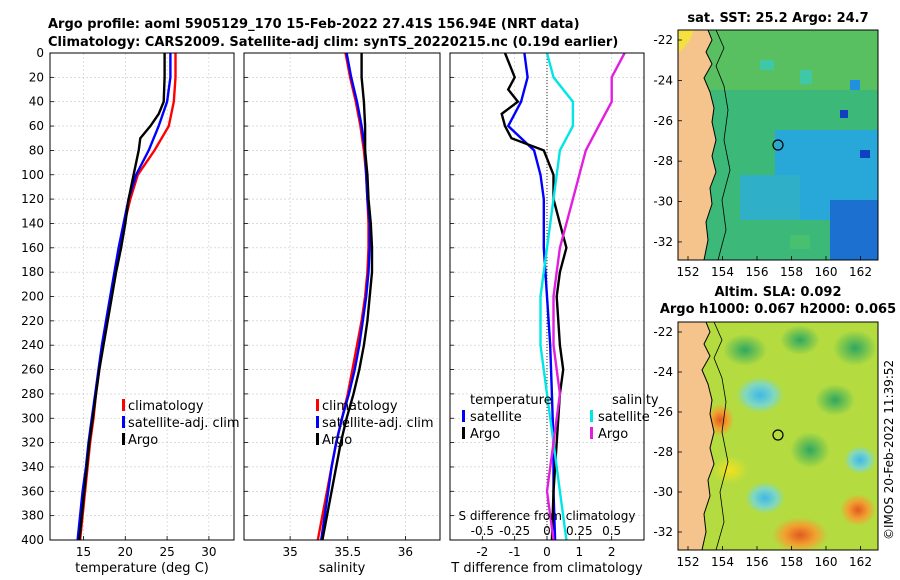 The height and width of the screenshot is (580, 900). What do you see at coordinates (697, 145) in the screenshot?
I see `sst-land` at bounding box center [697, 145].